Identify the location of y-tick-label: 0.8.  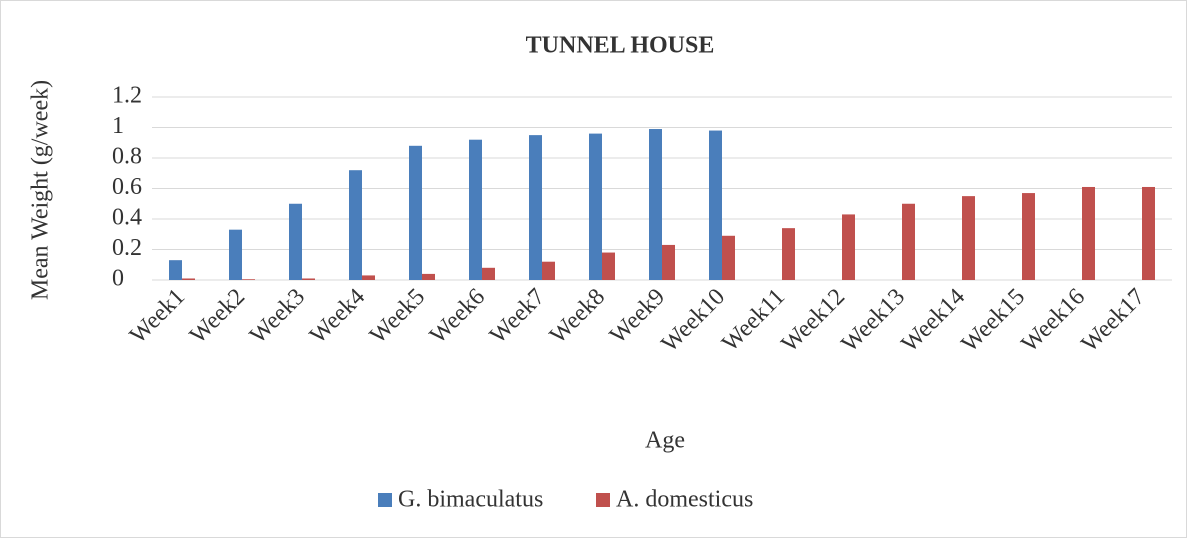
(127, 157).